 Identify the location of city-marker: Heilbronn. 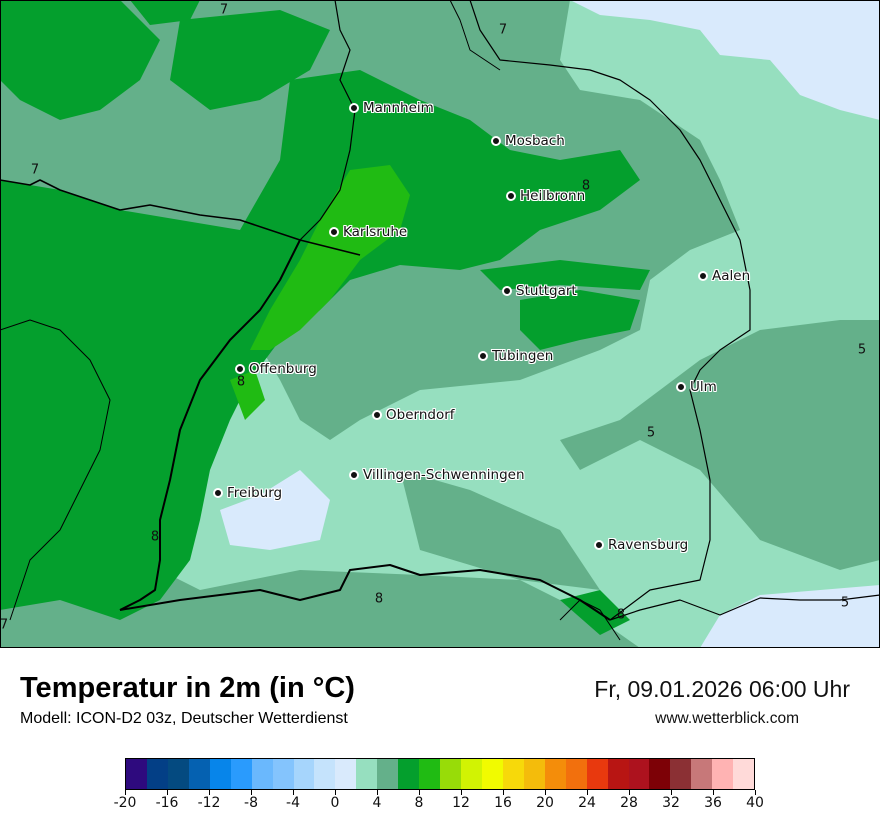
(545, 196).